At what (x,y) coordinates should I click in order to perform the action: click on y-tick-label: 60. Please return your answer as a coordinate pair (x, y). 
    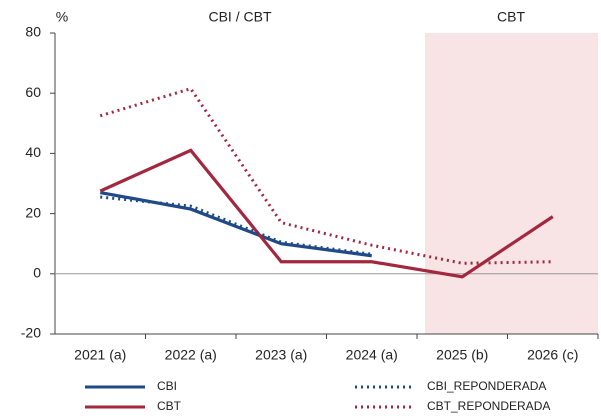
    Looking at the image, I should click on (33, 92).